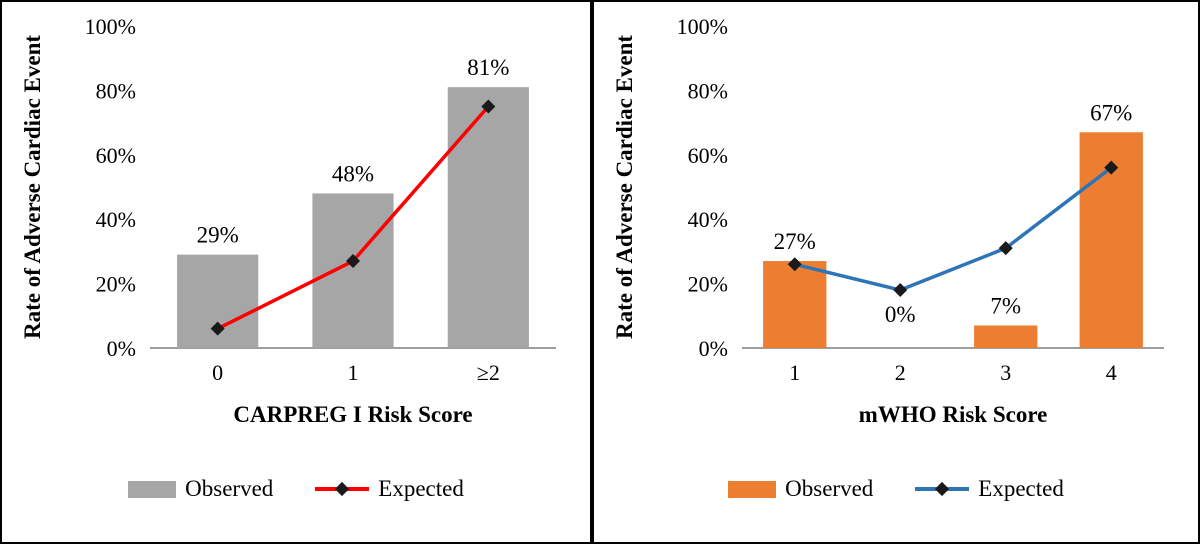 The height and width of the screenshot is (544, 1200). I want to click on x-tick-label: ≥2, so click(488, 372).